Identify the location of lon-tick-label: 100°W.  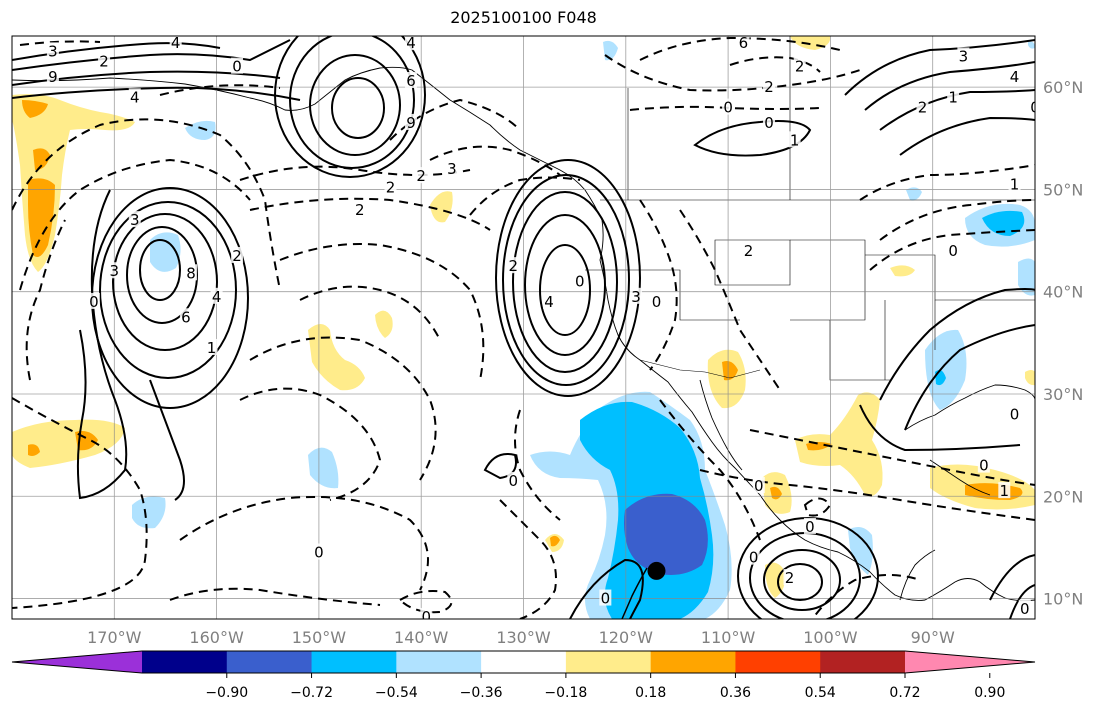
(830, 637).